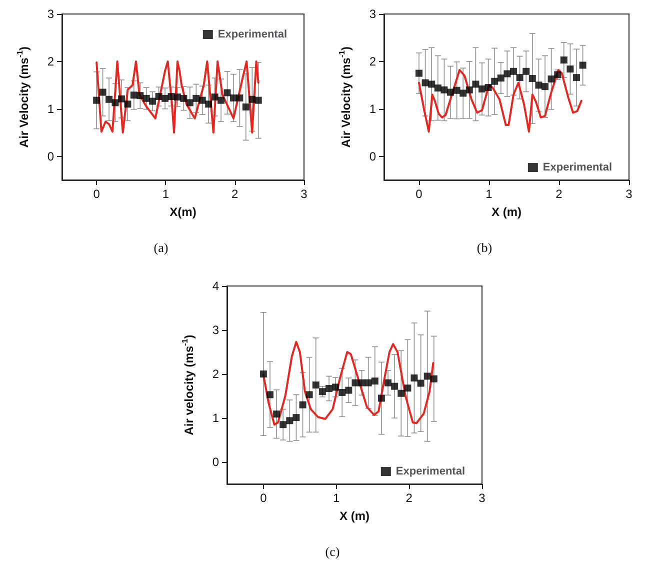  Describe the element at coordinates (345, 97) in the screenshot. I see `y-axis-title: Air Velocity (ms-1)` at that location.